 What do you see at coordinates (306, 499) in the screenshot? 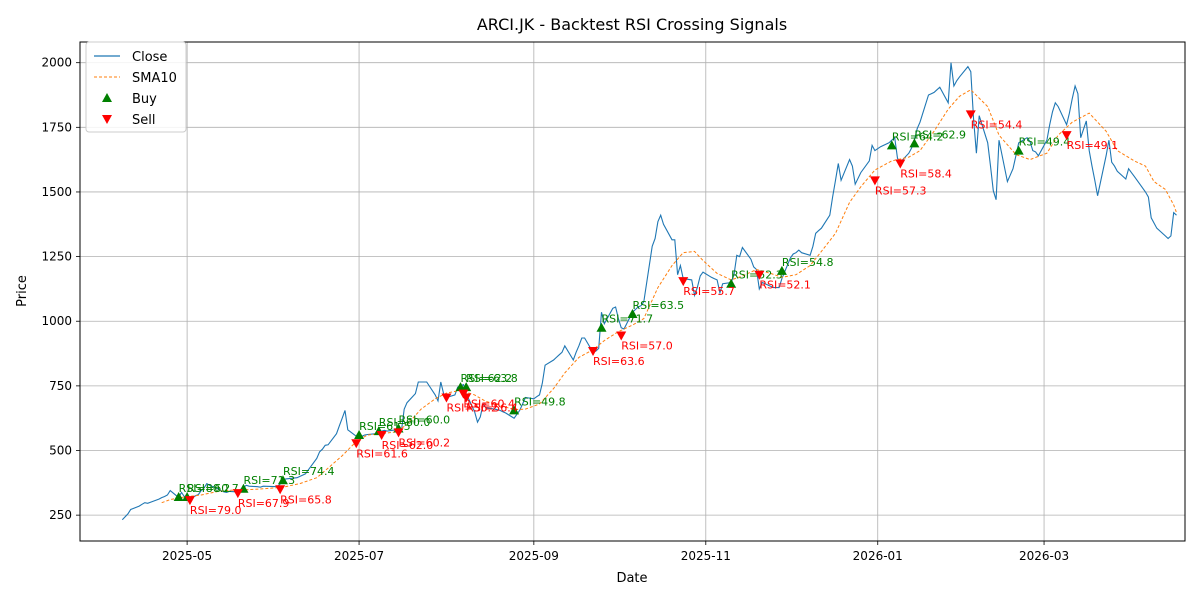
I see `sell-rsi-label: RSI=65.8` at bounding box center [306, 499].